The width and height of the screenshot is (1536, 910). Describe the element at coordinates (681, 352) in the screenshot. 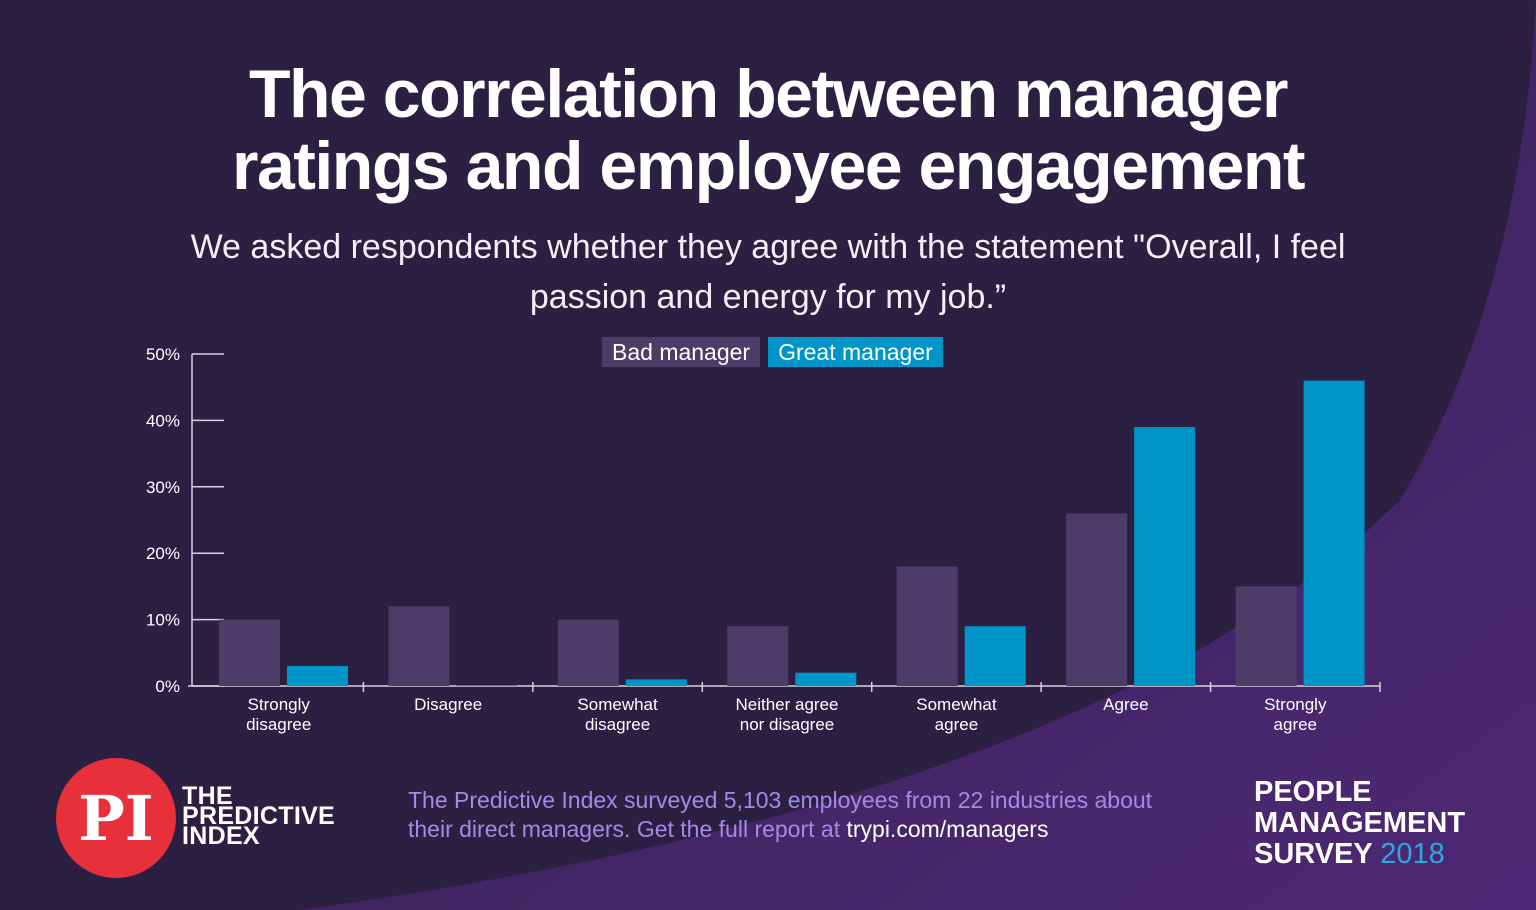

I see `legend-bad-manager: Bad manager` at that location.